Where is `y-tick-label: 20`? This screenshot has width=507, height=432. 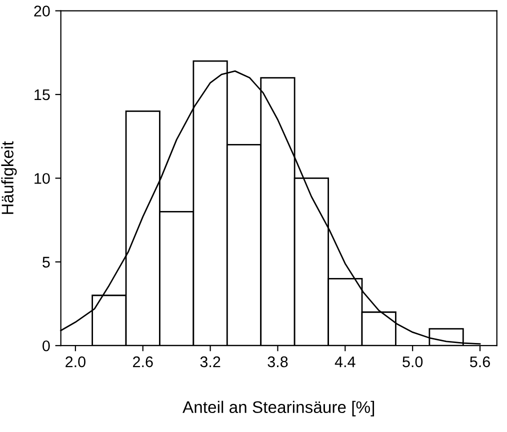
y-tick-label: 20 is located at coordinates (42, 11).